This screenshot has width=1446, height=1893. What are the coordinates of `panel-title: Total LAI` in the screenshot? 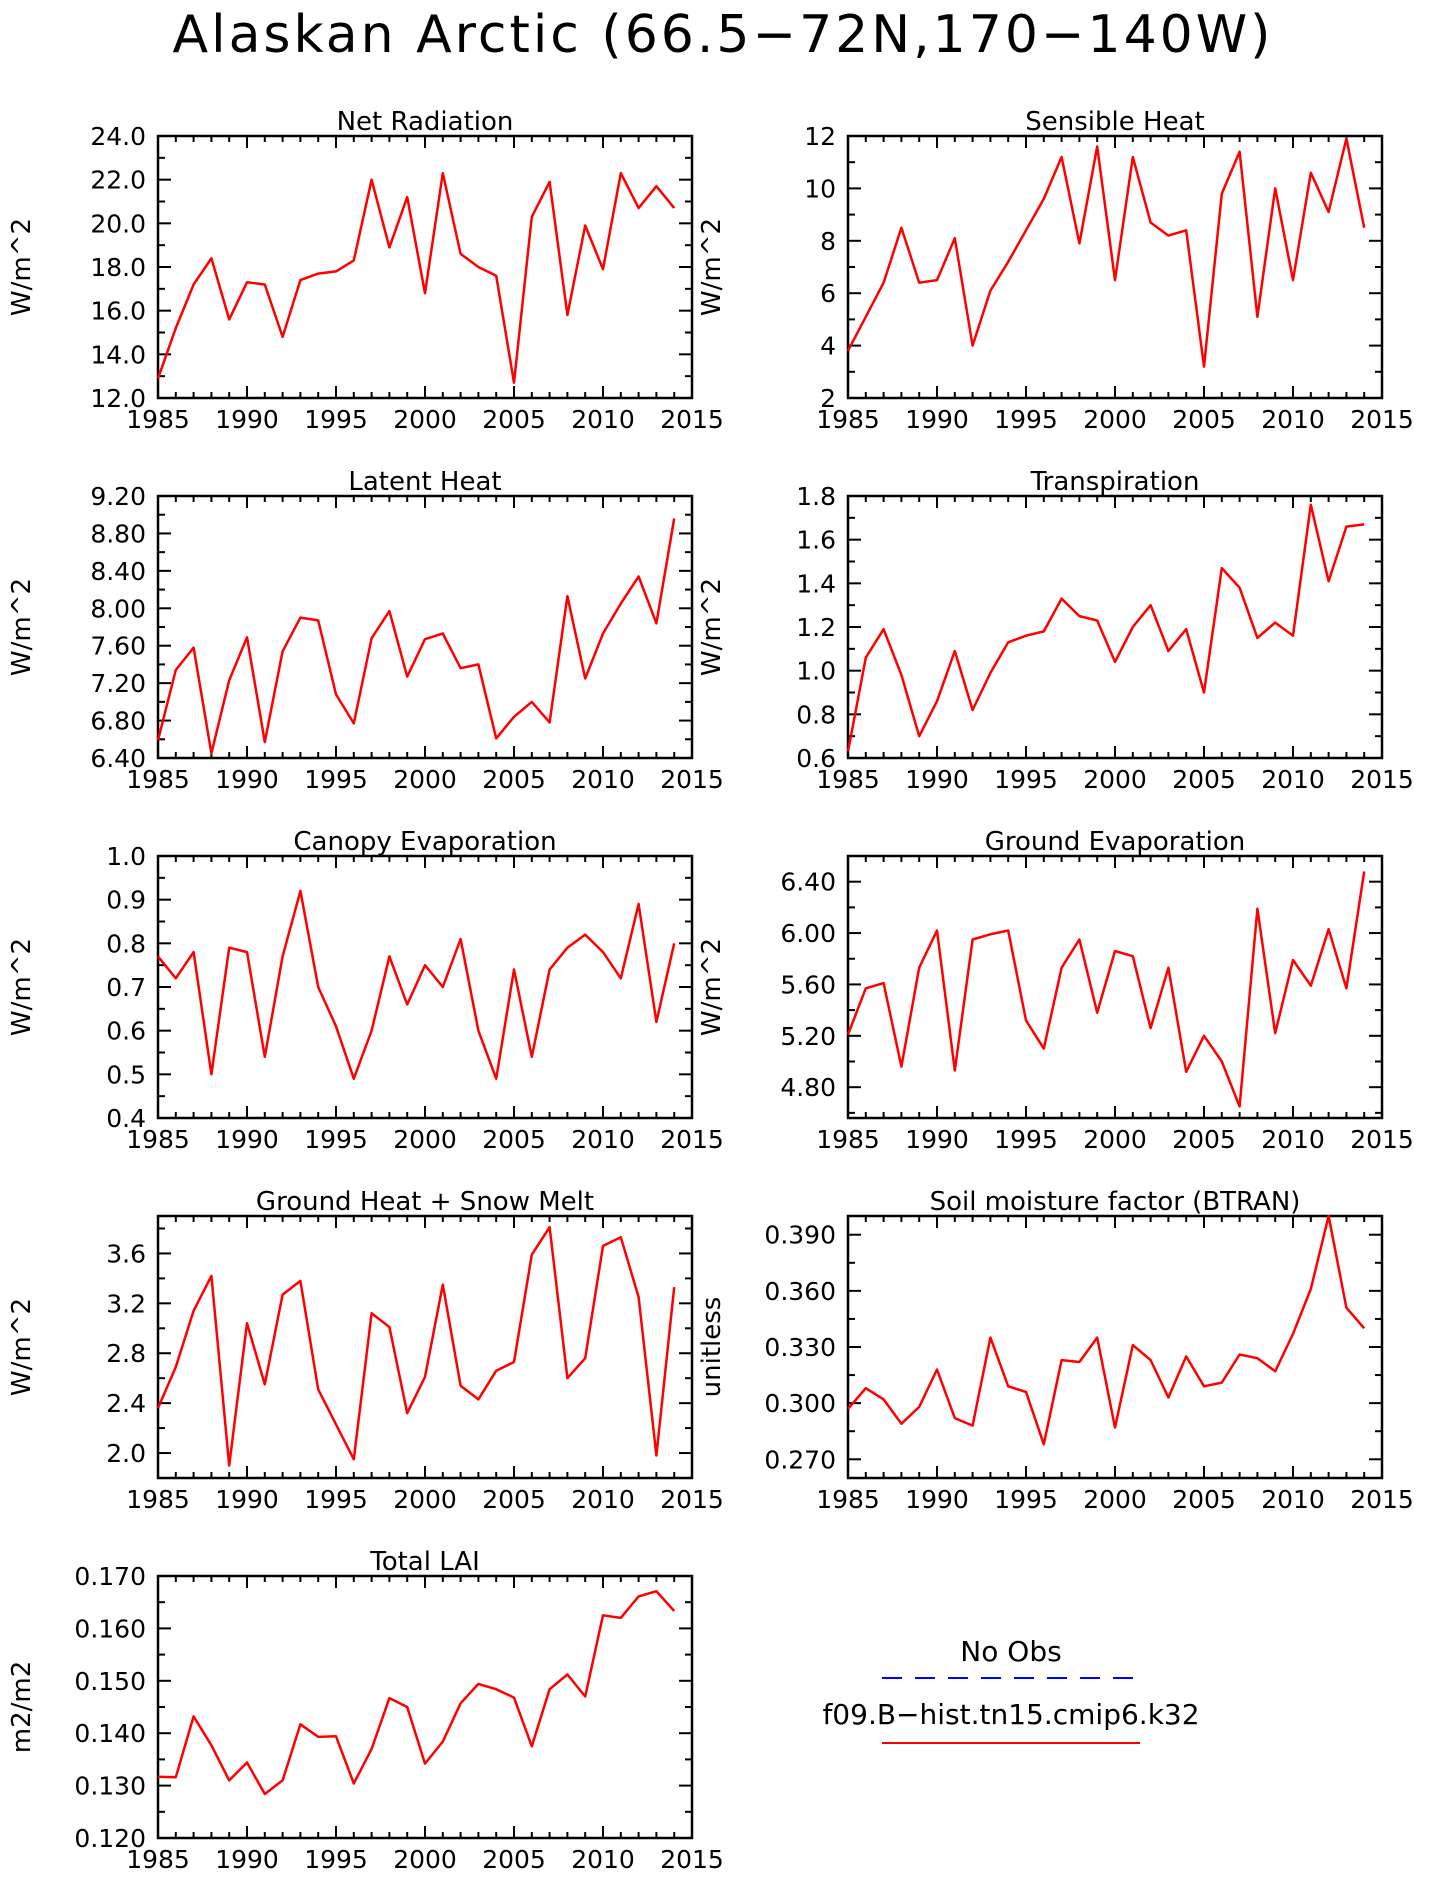 It's located at (424, 1562).